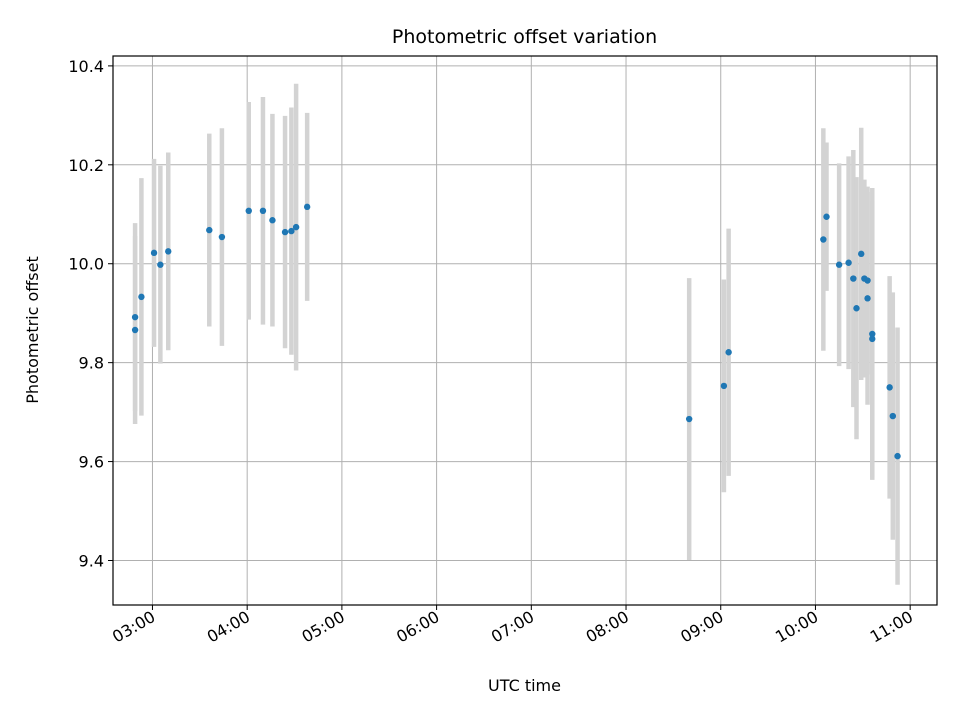 The image size is (960, 720). What do you see at coordinates (91, 462) in the screenshot?
I see `y-tick-label: 9.6` at bounding box center [91, 462].